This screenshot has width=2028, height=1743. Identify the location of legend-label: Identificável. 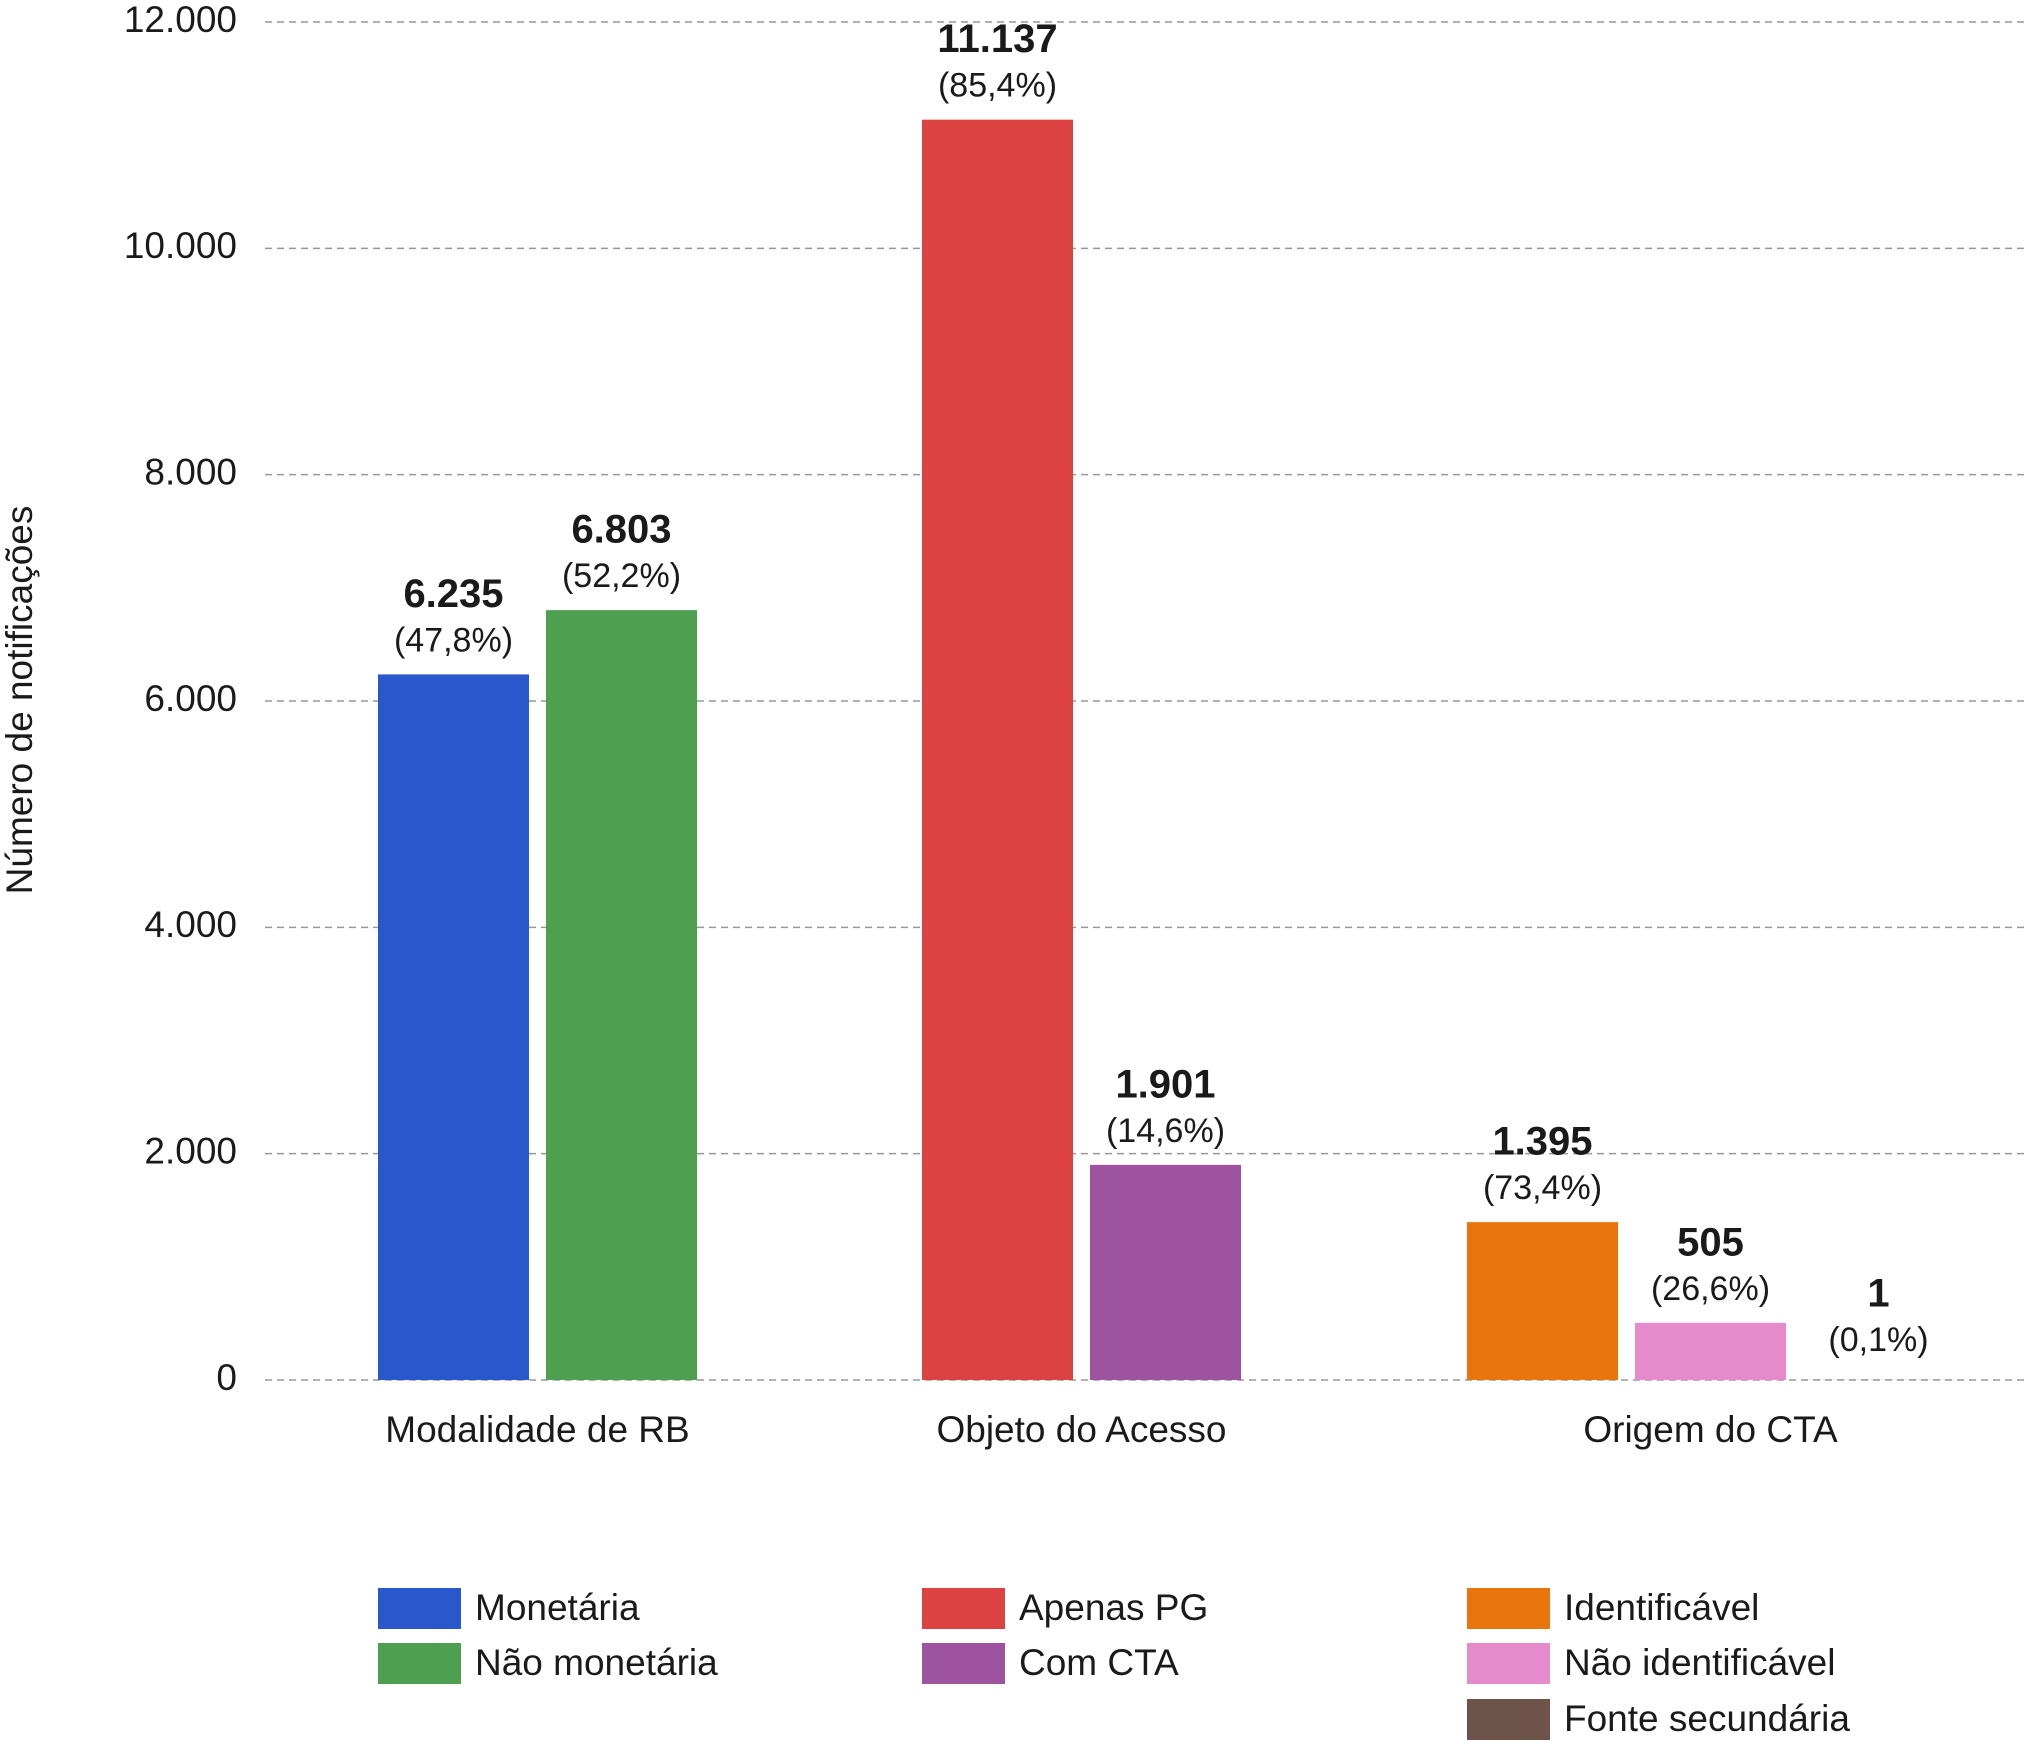
(1661, 1607).